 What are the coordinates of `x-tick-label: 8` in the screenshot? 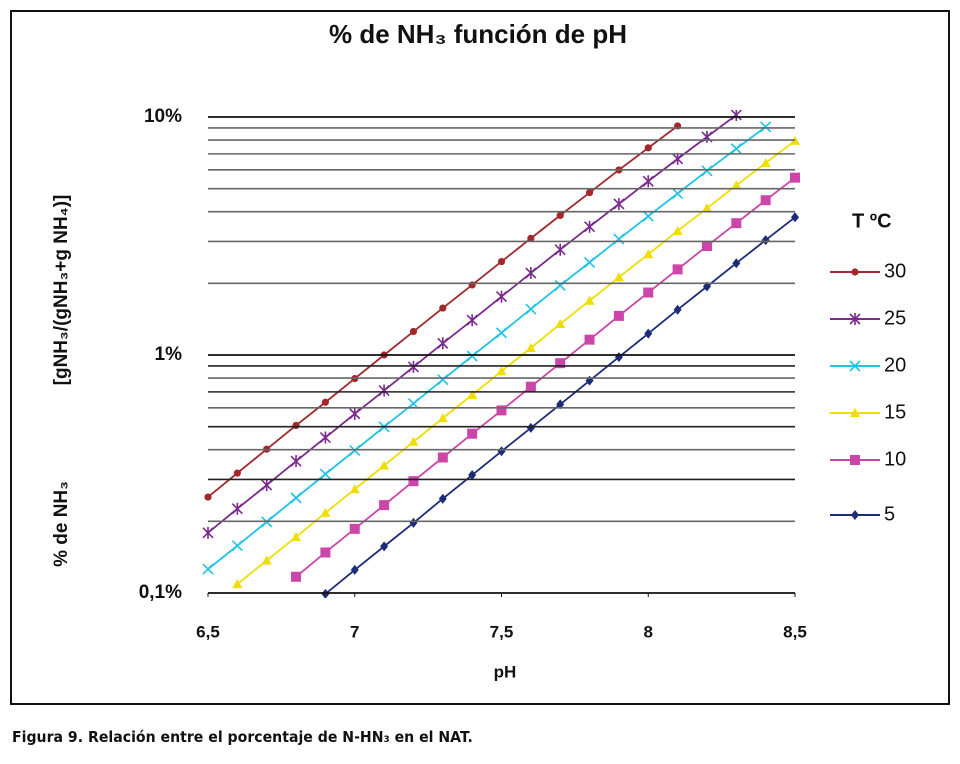 It's located at (648, 631).